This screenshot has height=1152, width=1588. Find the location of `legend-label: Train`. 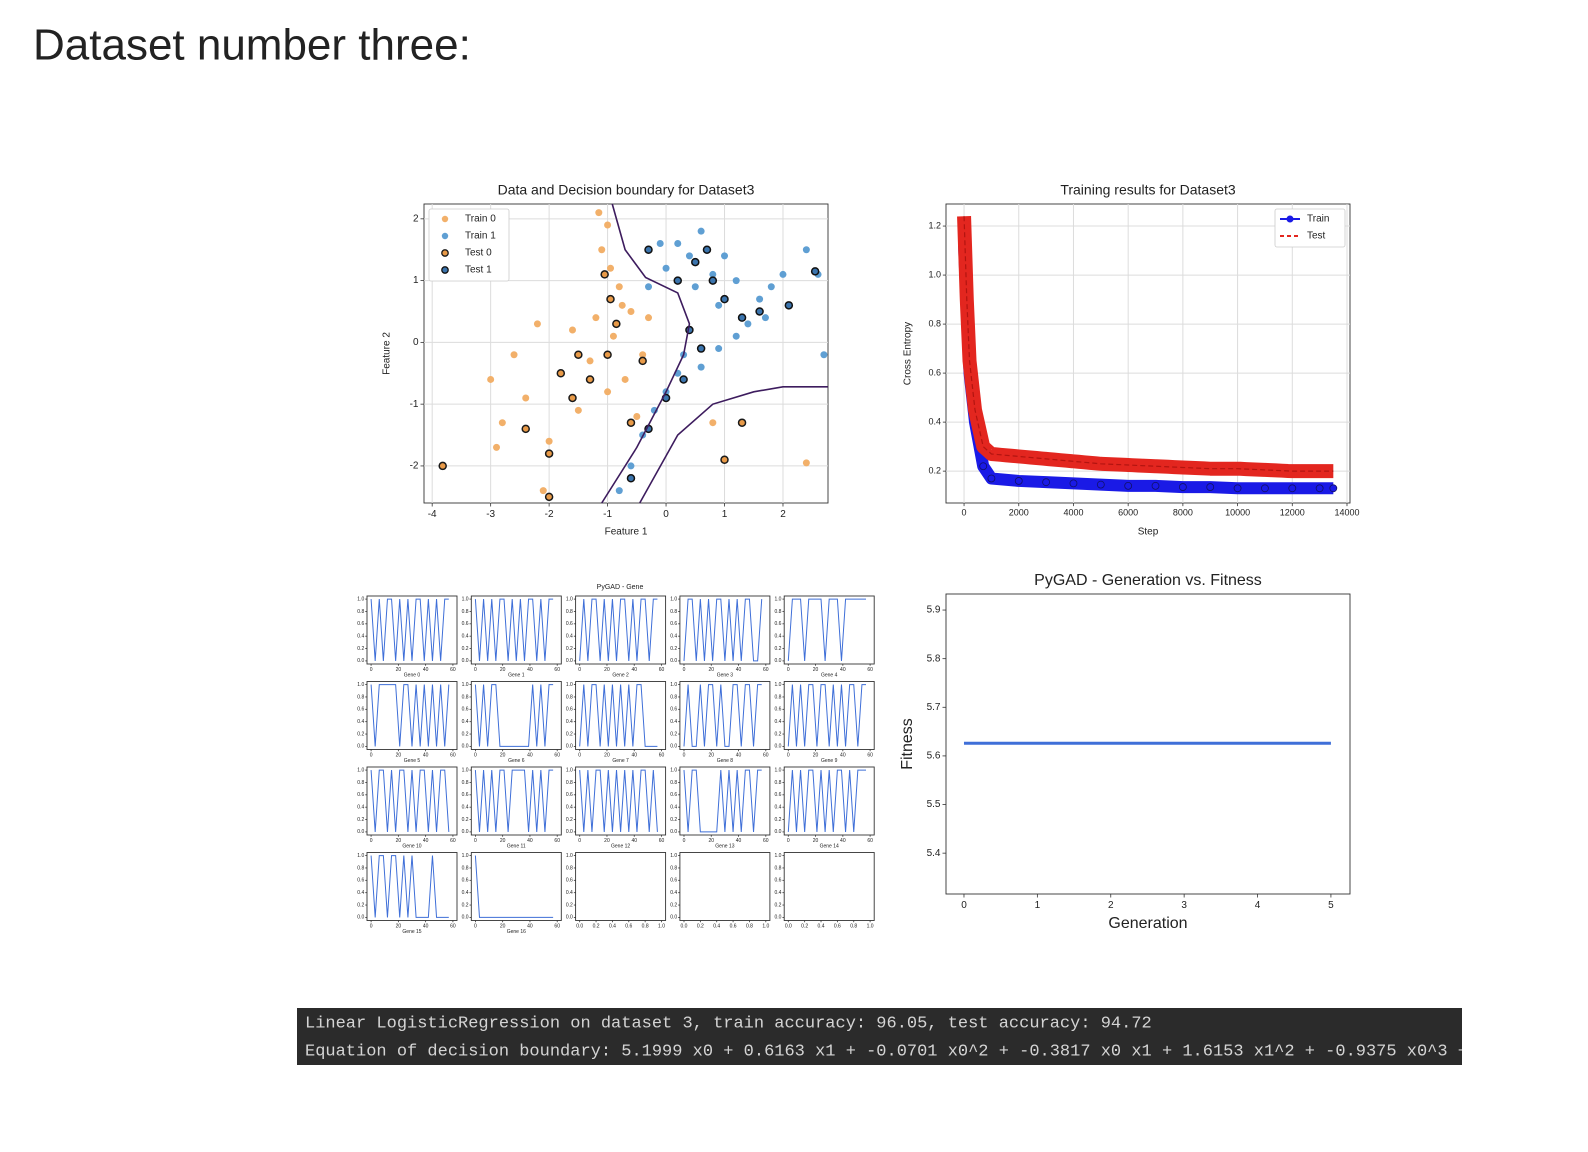

legend-label: Train is located at coordinates (1318, 219).